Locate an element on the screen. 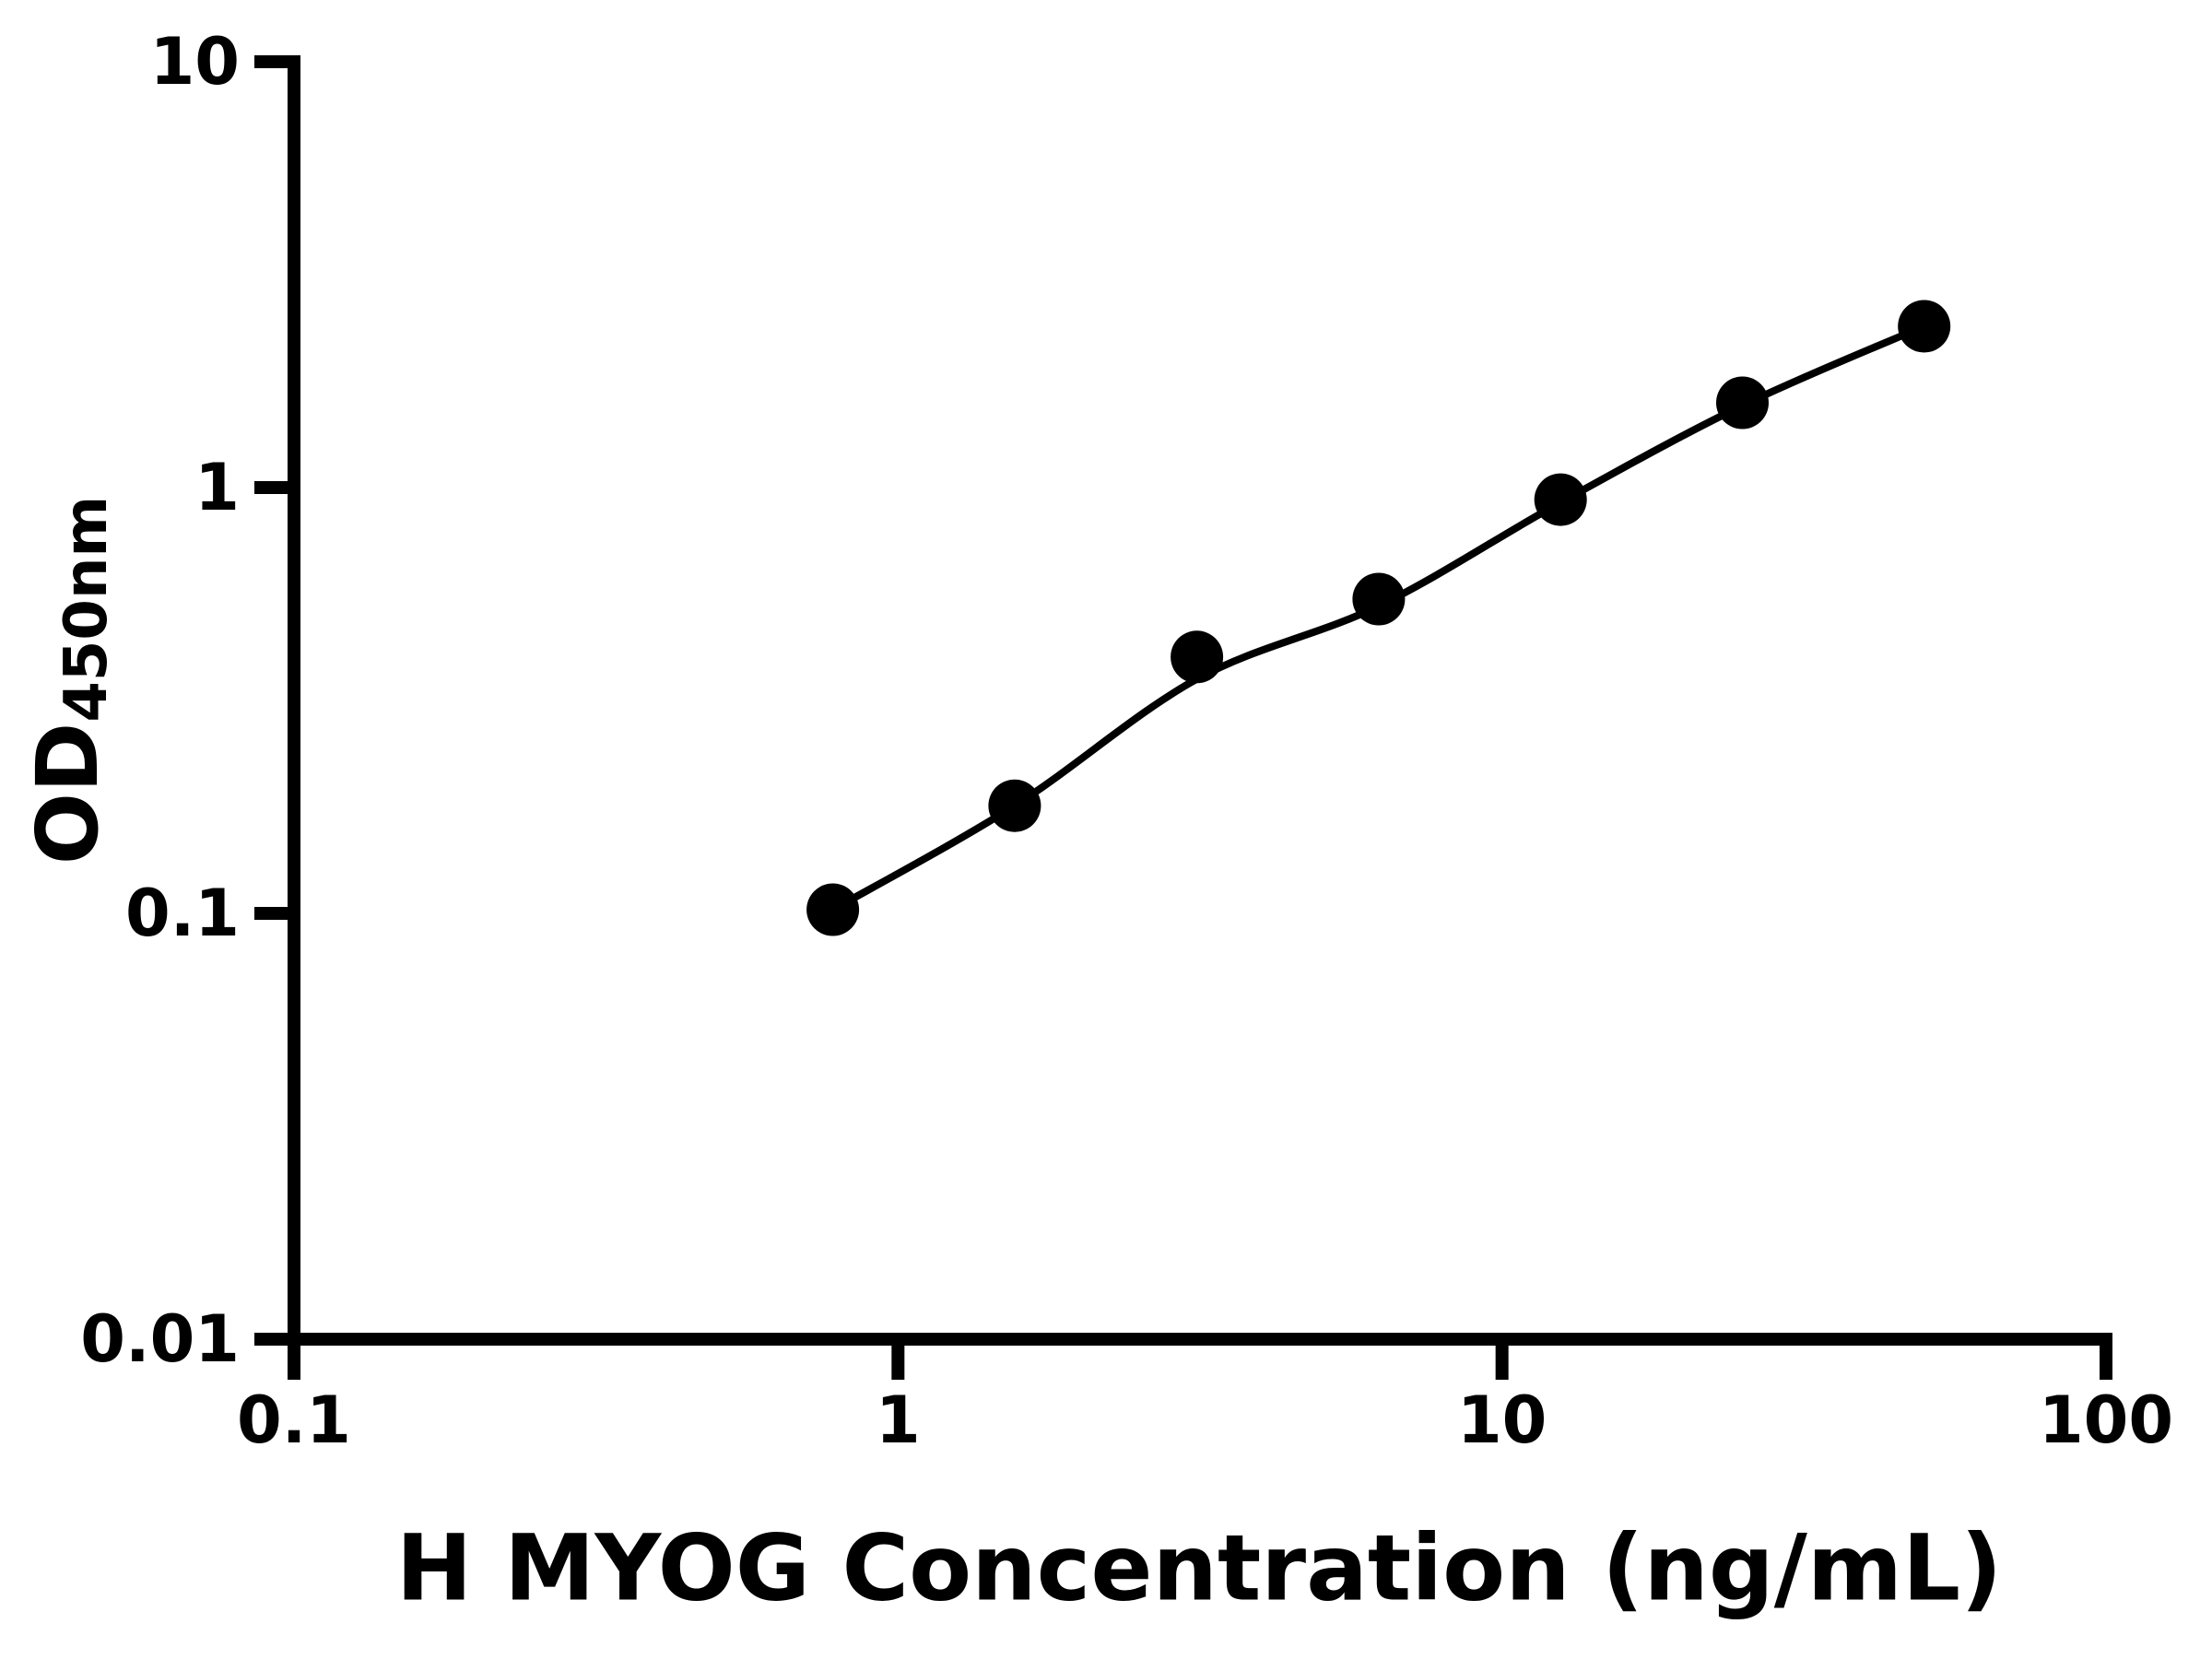  y-tick-label-1: 1 is located at coordinates (217, 487).